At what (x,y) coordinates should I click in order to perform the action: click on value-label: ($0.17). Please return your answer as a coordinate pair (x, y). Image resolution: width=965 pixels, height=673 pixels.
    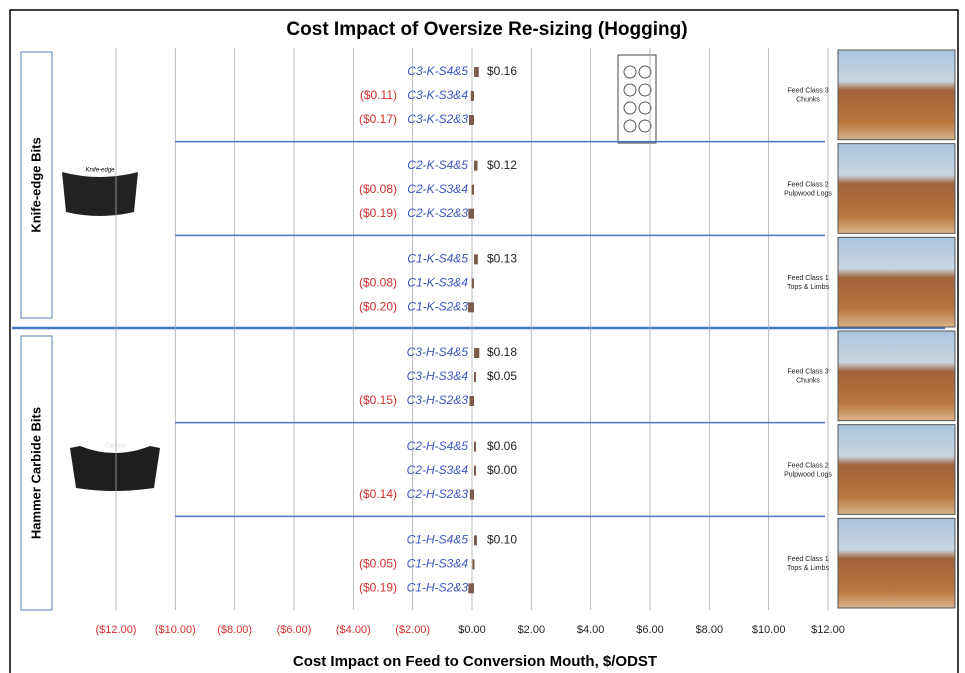
    Looking at the image, I should click on (378, 119).